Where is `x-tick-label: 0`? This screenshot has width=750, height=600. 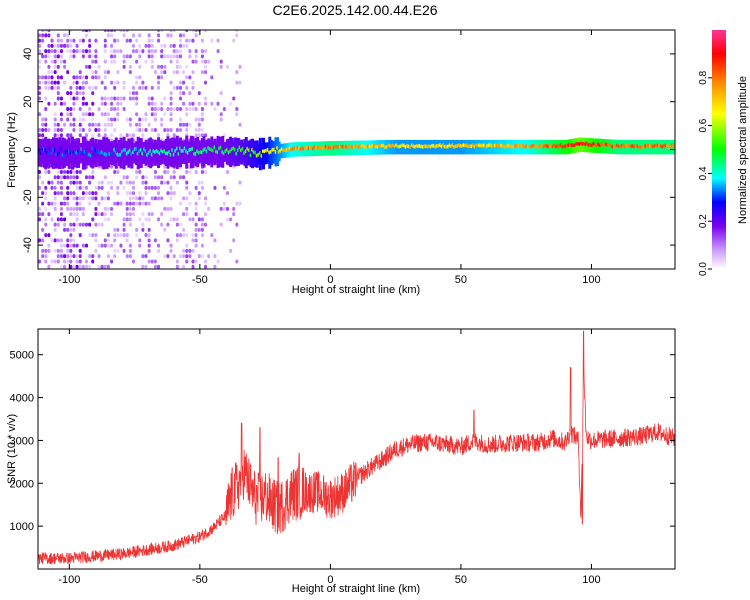 x-tick-label: 0 is located at coordinates (330, 580).